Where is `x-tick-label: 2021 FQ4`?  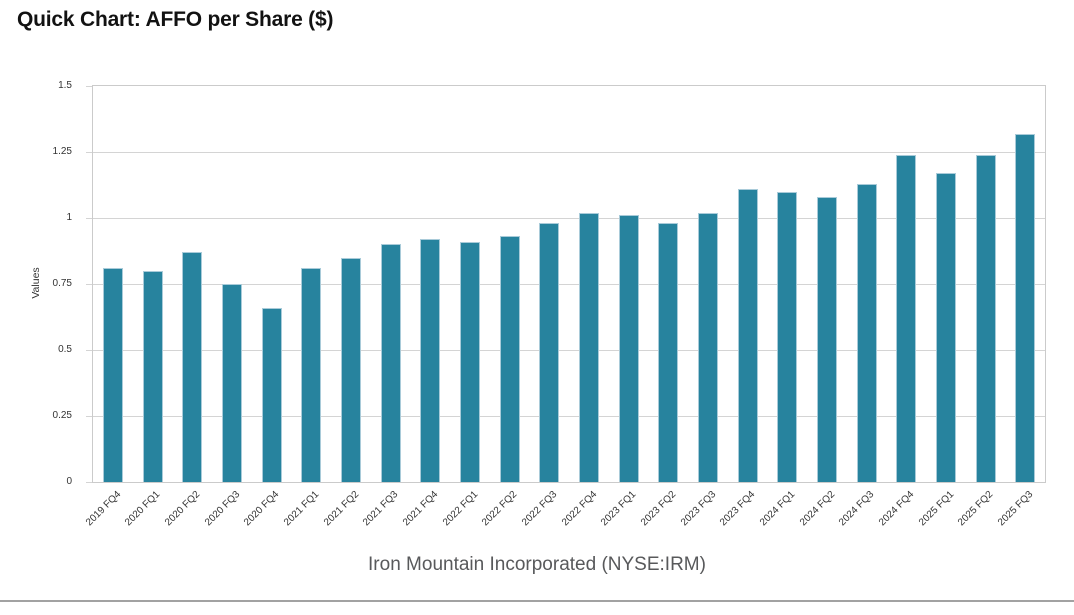 x-tick-label: 2021 FQ4 is located at coordinates (420, 509).